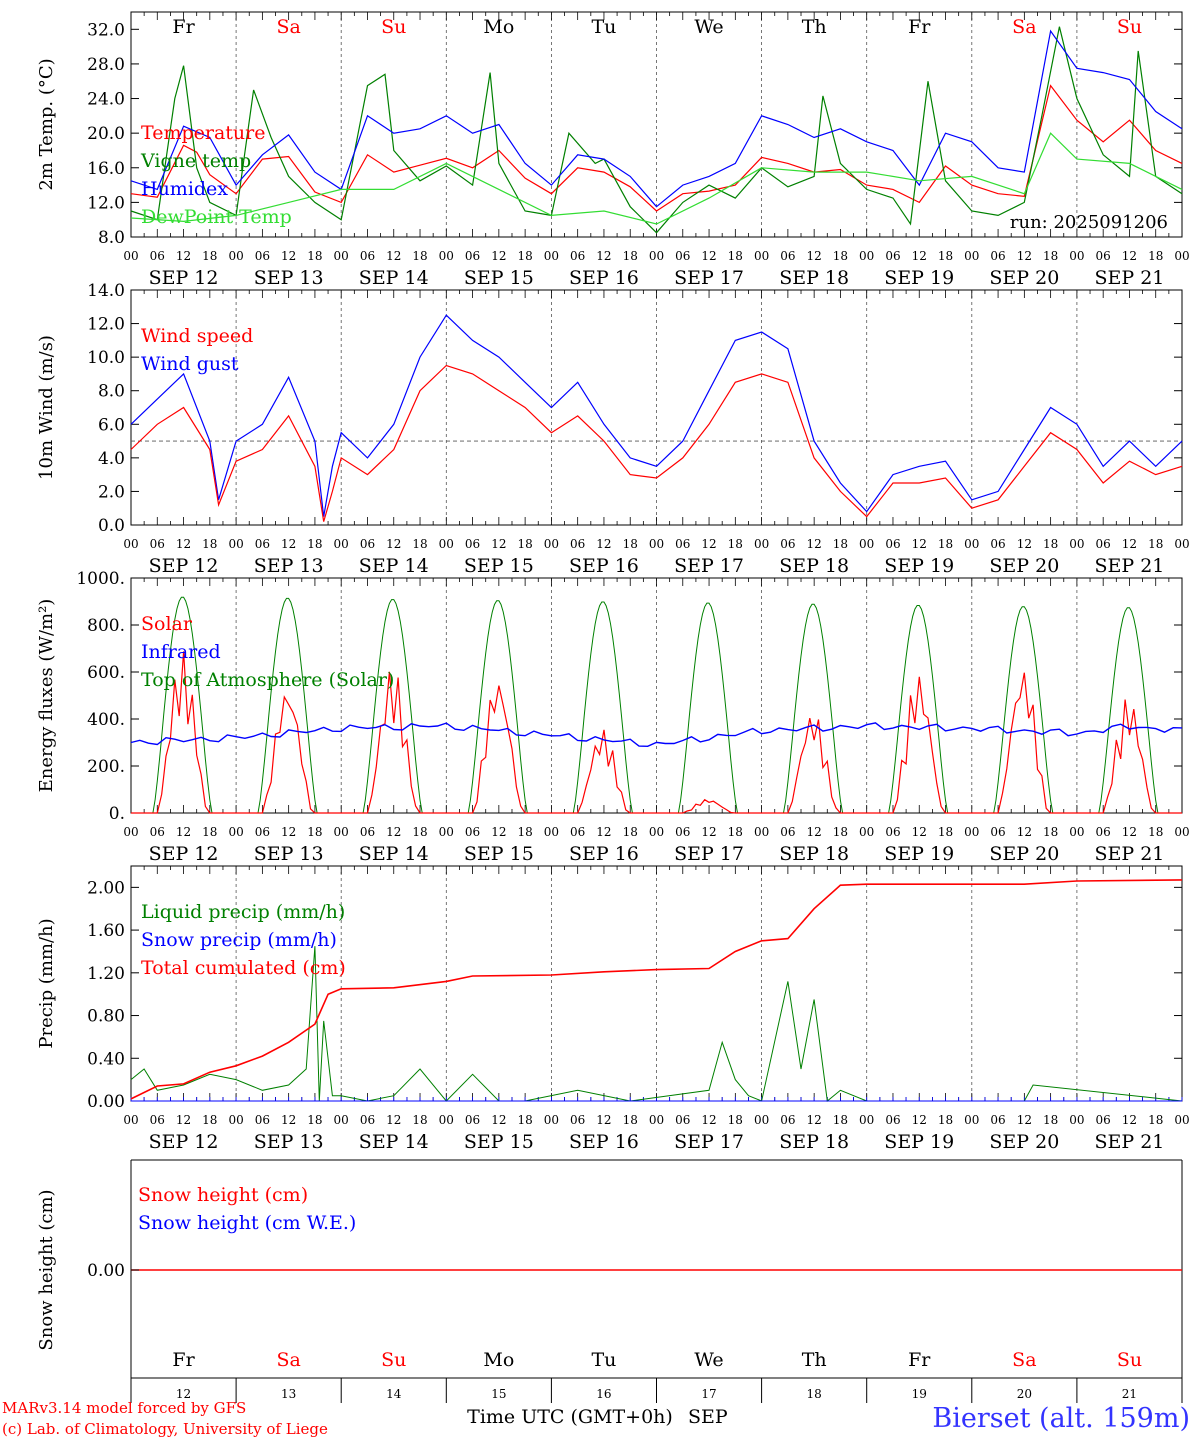  What do you see at coordinates (1024, 566) in the screenshot?
I see `panel-1-day-label: SEP 20` at bounding box center [1024, 566].